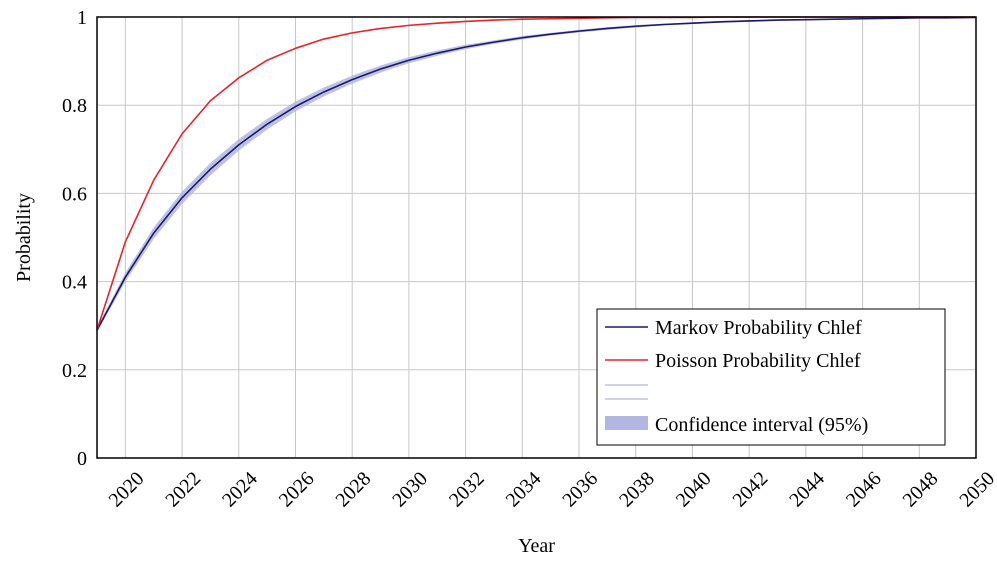  What do you see at coordinates (74, 194) in the screenshot?
I see `y-tick-label: 0.6` at bounding box center [74, 194].